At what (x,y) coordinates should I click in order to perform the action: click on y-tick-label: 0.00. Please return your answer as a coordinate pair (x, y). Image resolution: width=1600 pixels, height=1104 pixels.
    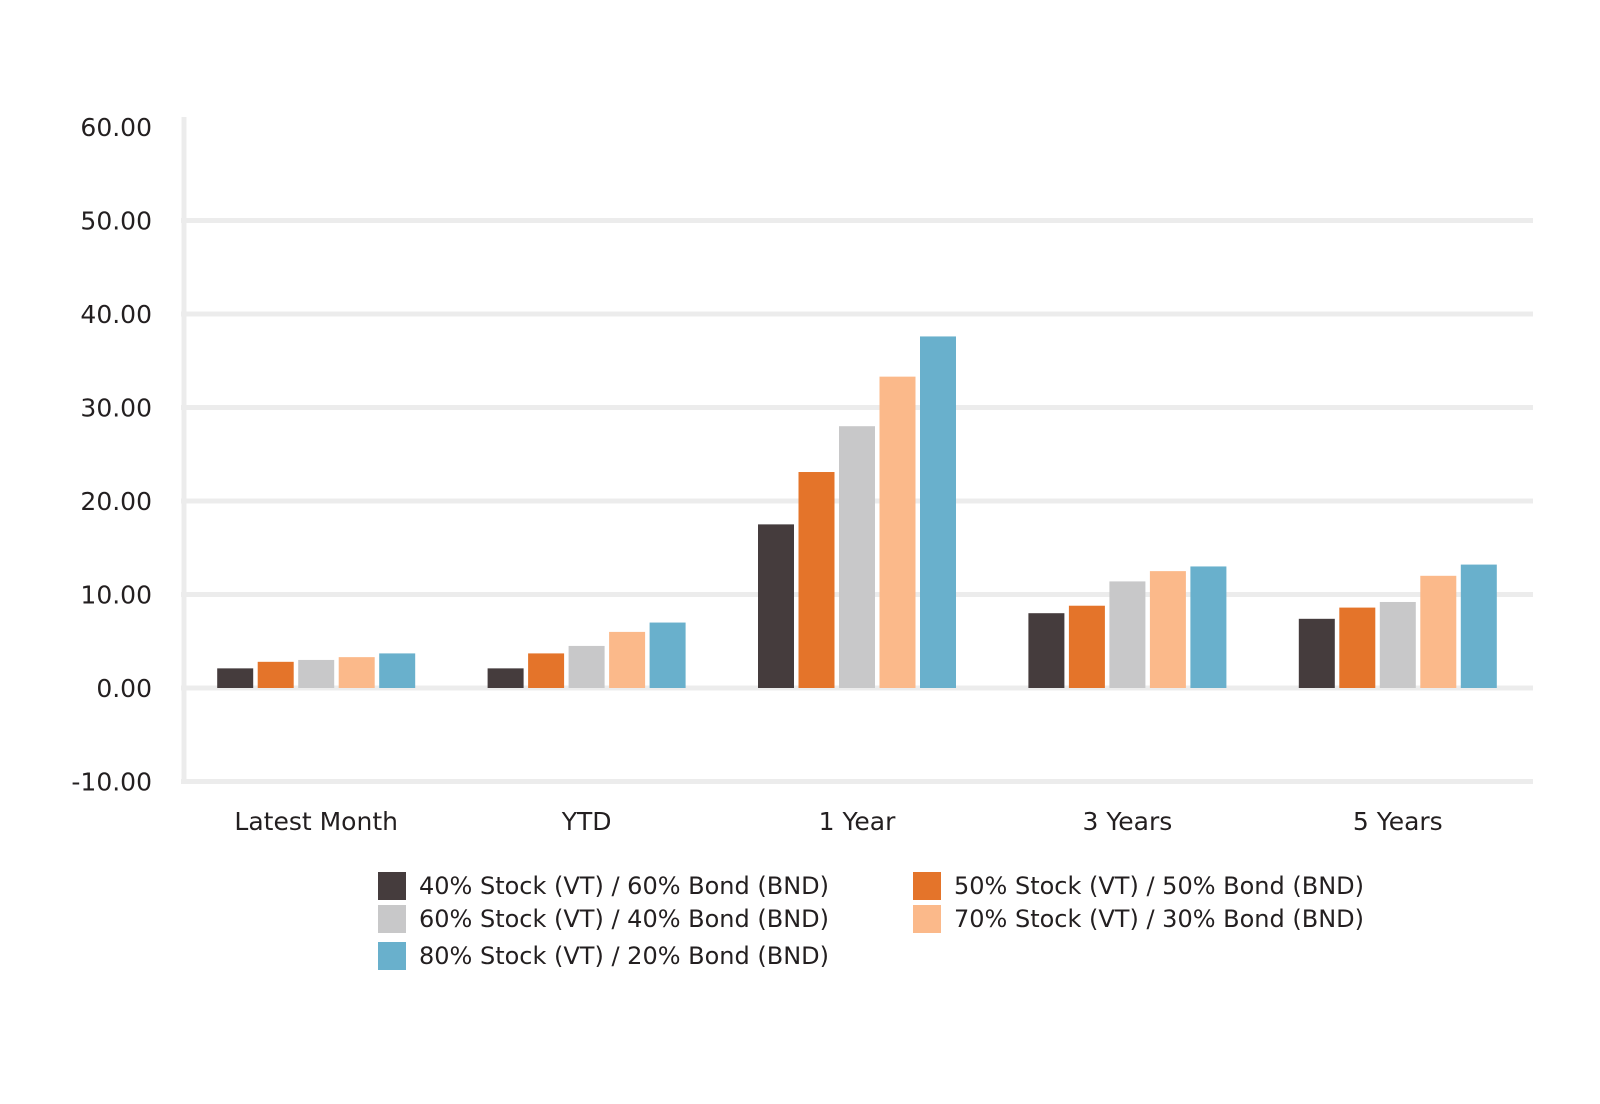
    Looking at the image, I should click on (124, 688).